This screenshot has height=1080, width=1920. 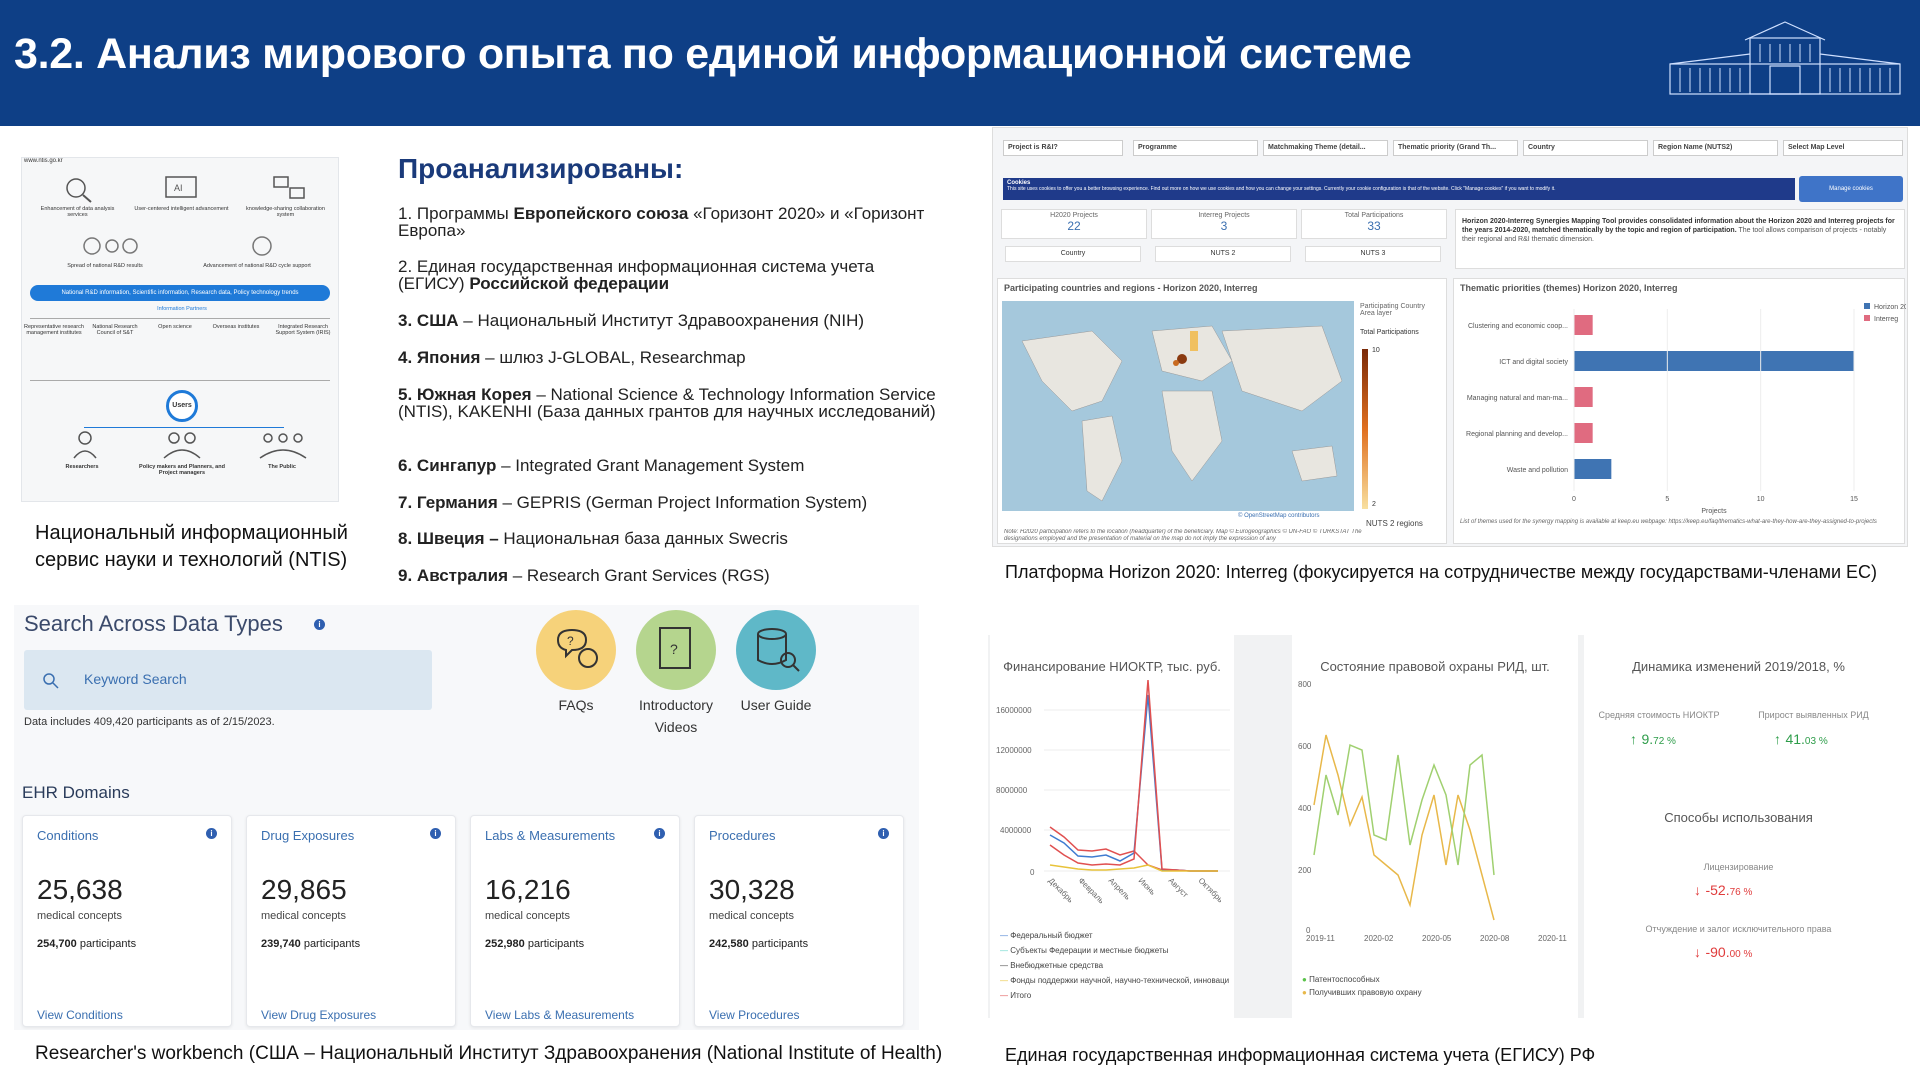 I want to click on world-map-shapes, so click(x=1182, y=413).